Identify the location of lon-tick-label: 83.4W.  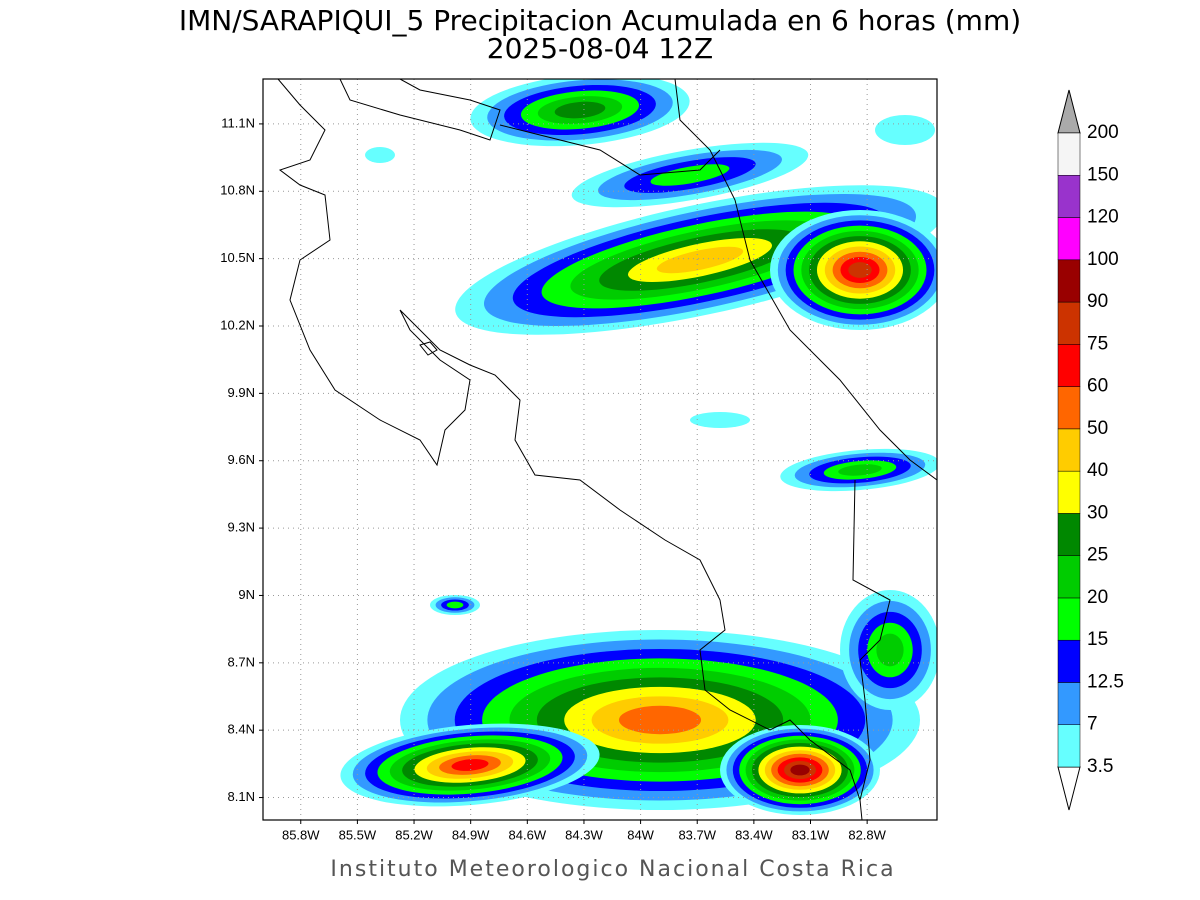
(754, 834).